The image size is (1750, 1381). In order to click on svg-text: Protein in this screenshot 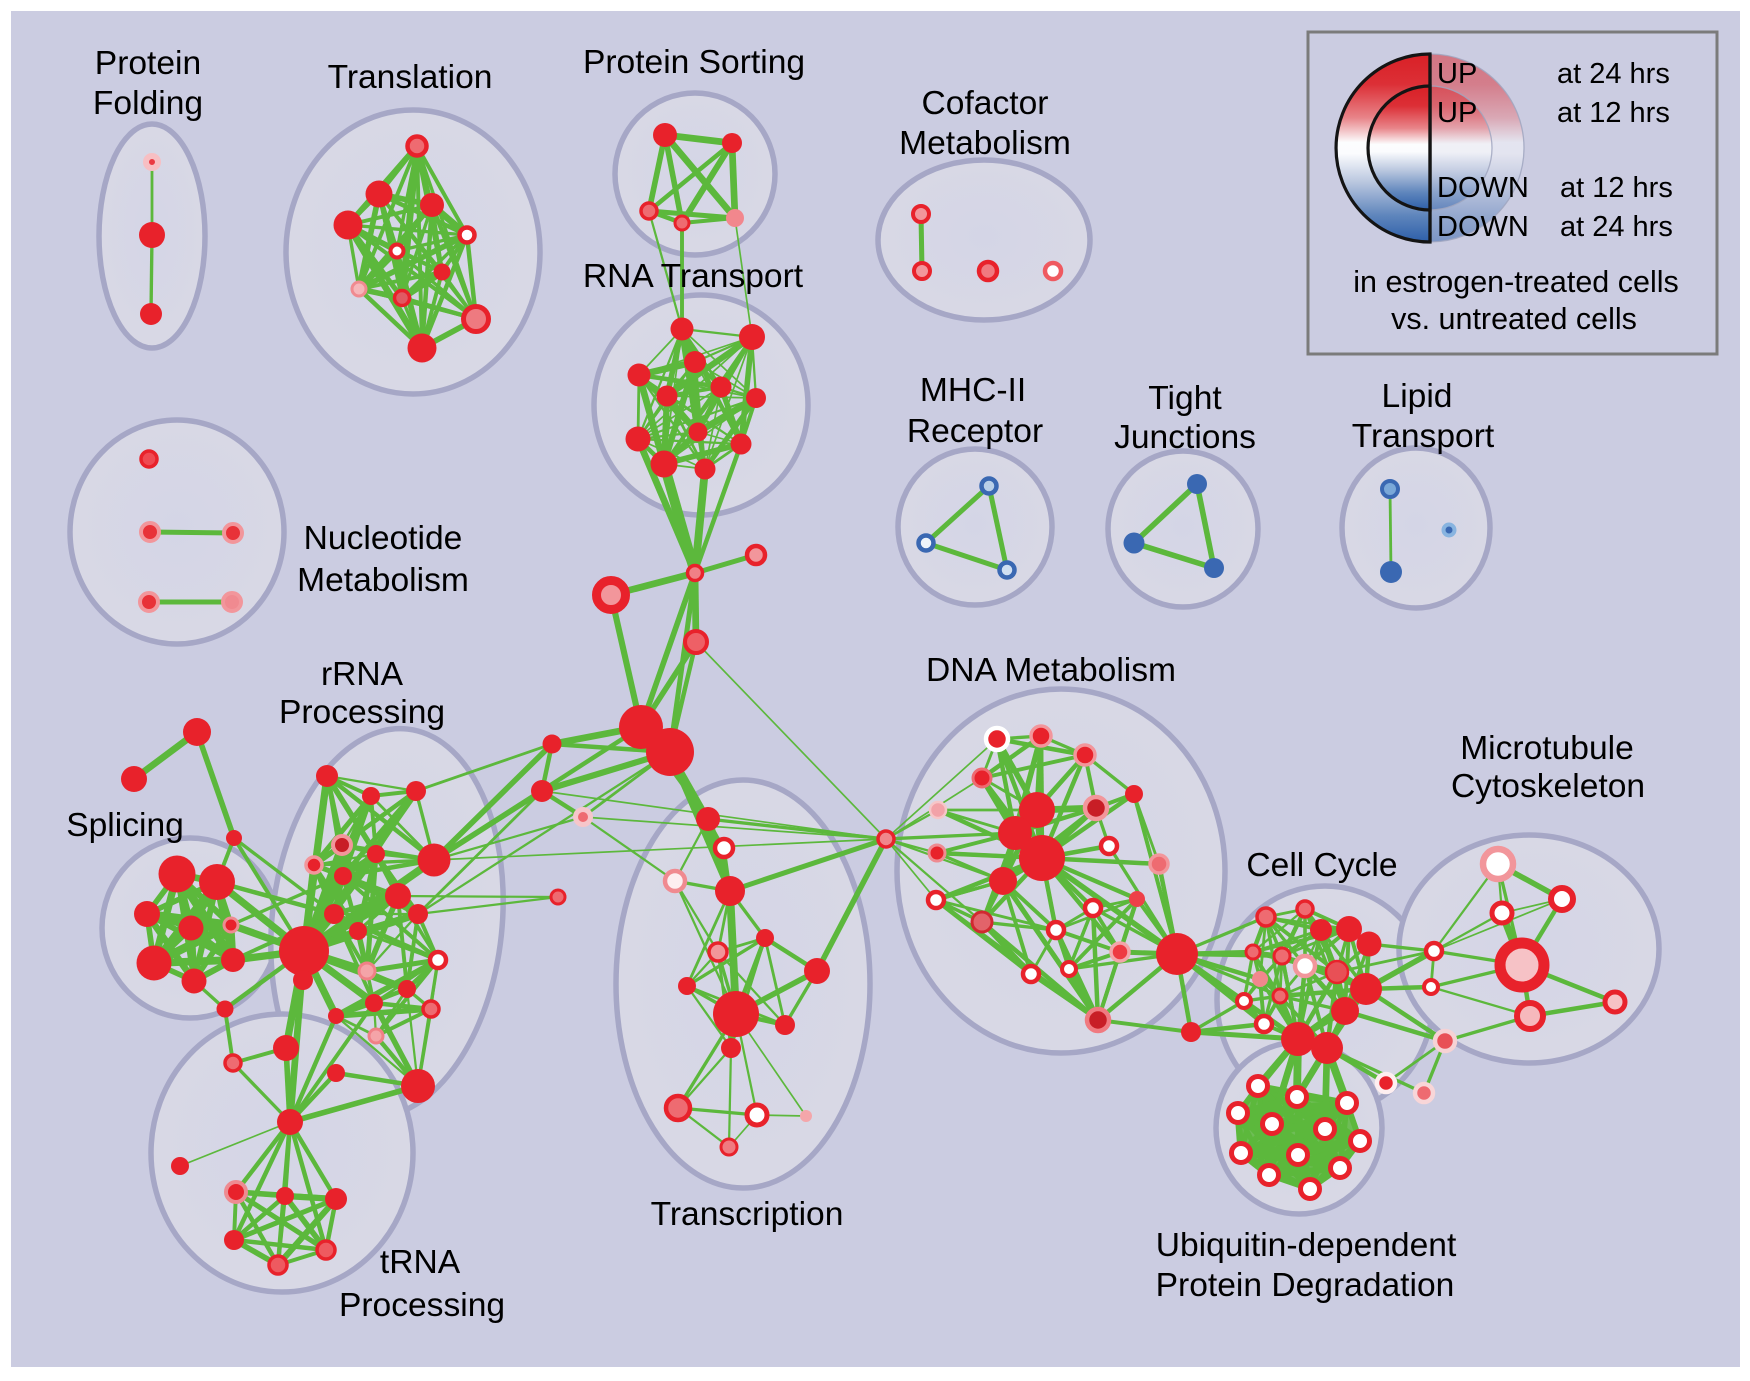, I will do `click(148, 63)`.